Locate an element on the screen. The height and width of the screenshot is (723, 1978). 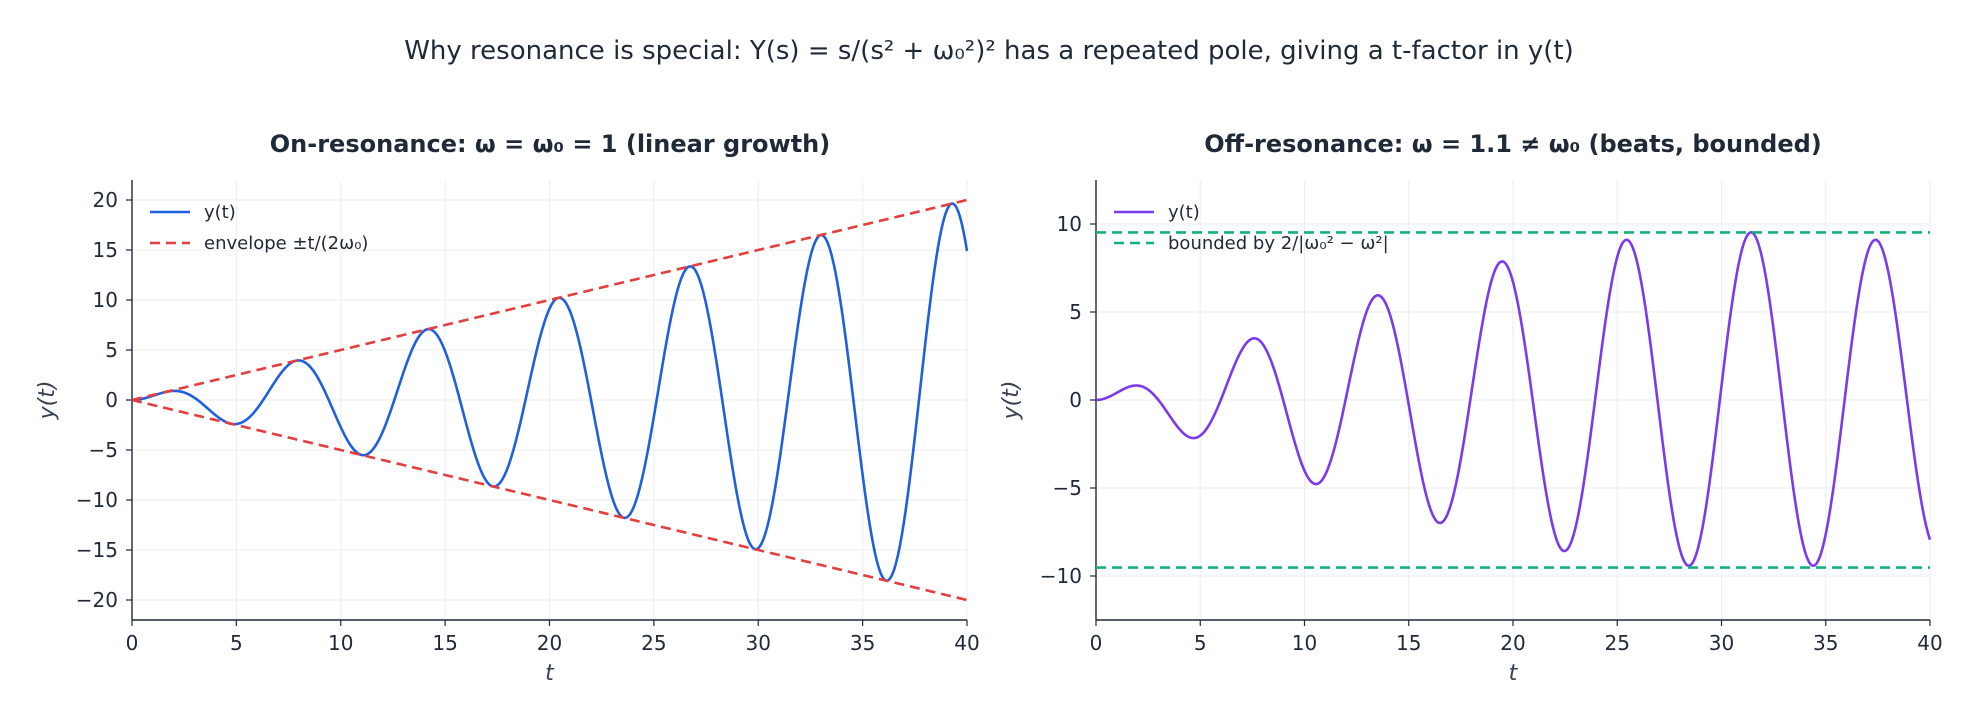
chart-1-x-tick-label: 25 is located at coordinates (653, 643).